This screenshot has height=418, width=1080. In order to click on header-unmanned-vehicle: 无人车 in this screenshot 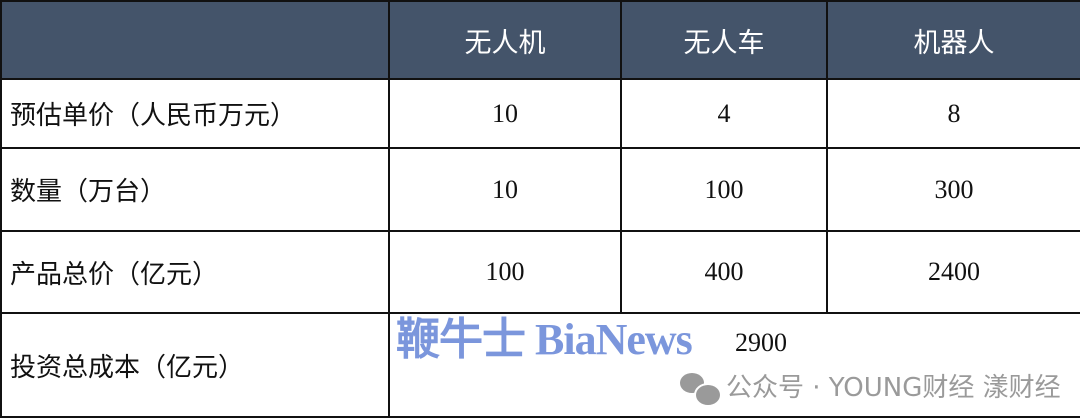, I will do `click(724, 40)`.